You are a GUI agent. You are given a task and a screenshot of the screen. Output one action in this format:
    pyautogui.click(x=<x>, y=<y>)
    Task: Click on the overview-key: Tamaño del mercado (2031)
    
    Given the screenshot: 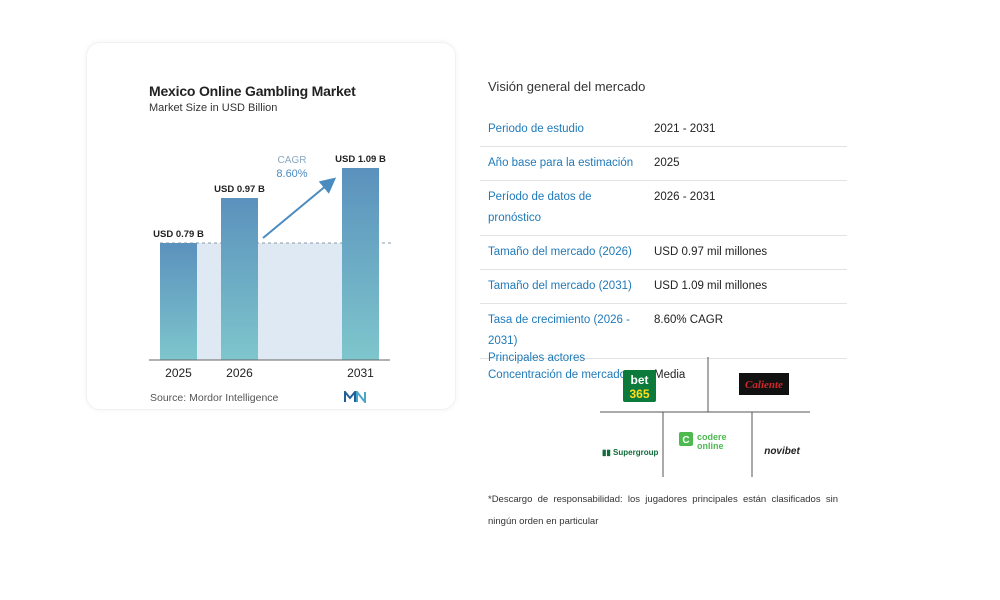 What is the action you would take?
    pyautogui.click(x=563, y=286)
    